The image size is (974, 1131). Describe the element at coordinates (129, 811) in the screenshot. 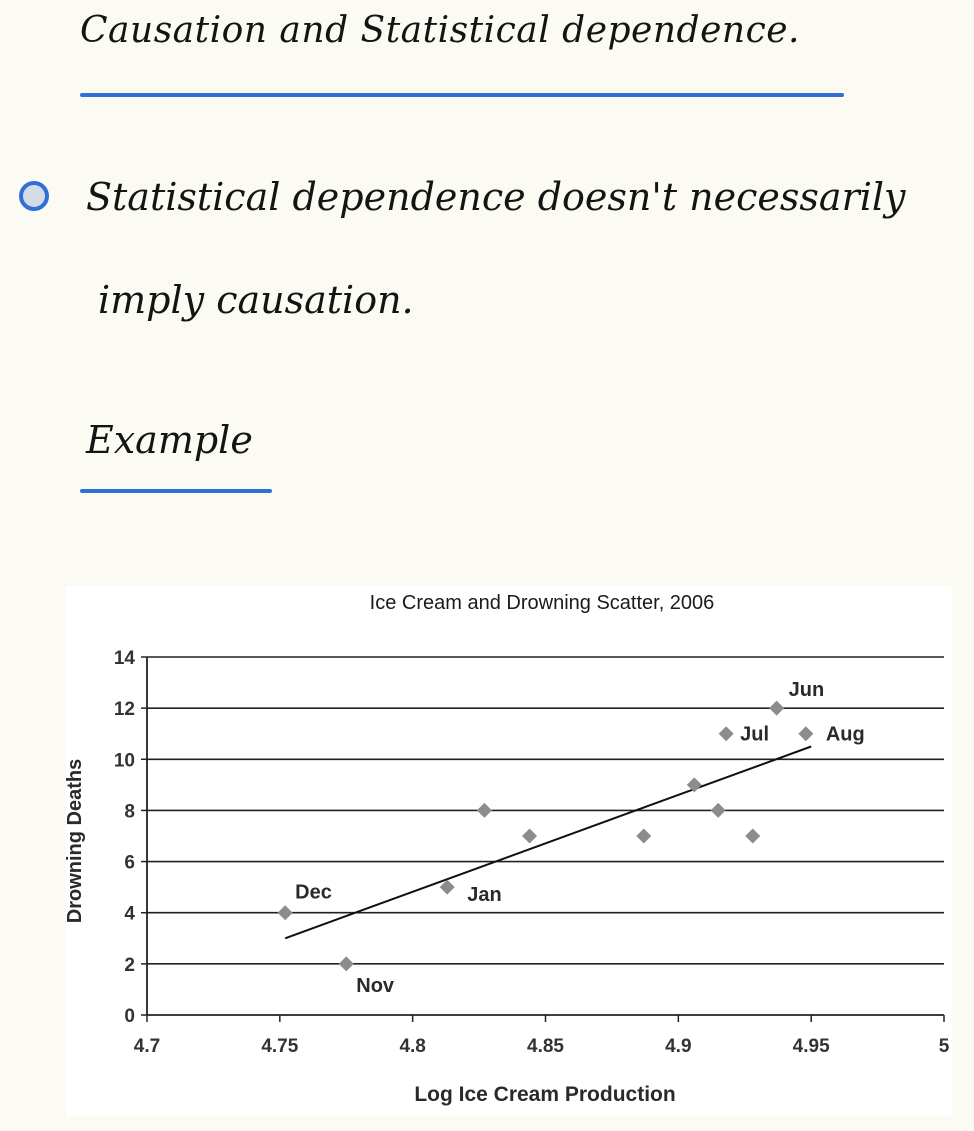

I see `y-tick-label: 8` at that location.